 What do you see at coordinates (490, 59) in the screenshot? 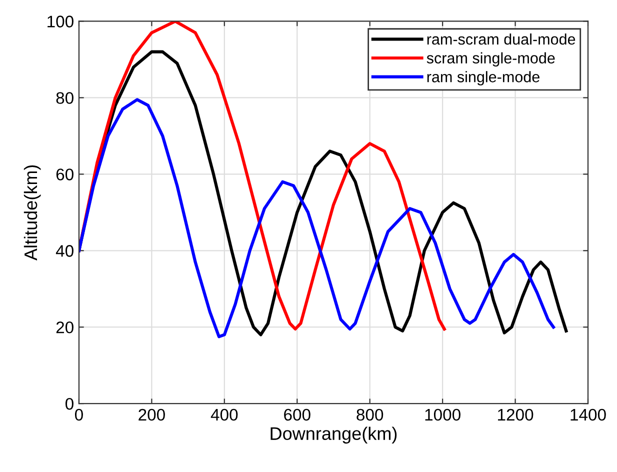
I see `legend-label: scram single-mode` at bounding box center [490, 59].